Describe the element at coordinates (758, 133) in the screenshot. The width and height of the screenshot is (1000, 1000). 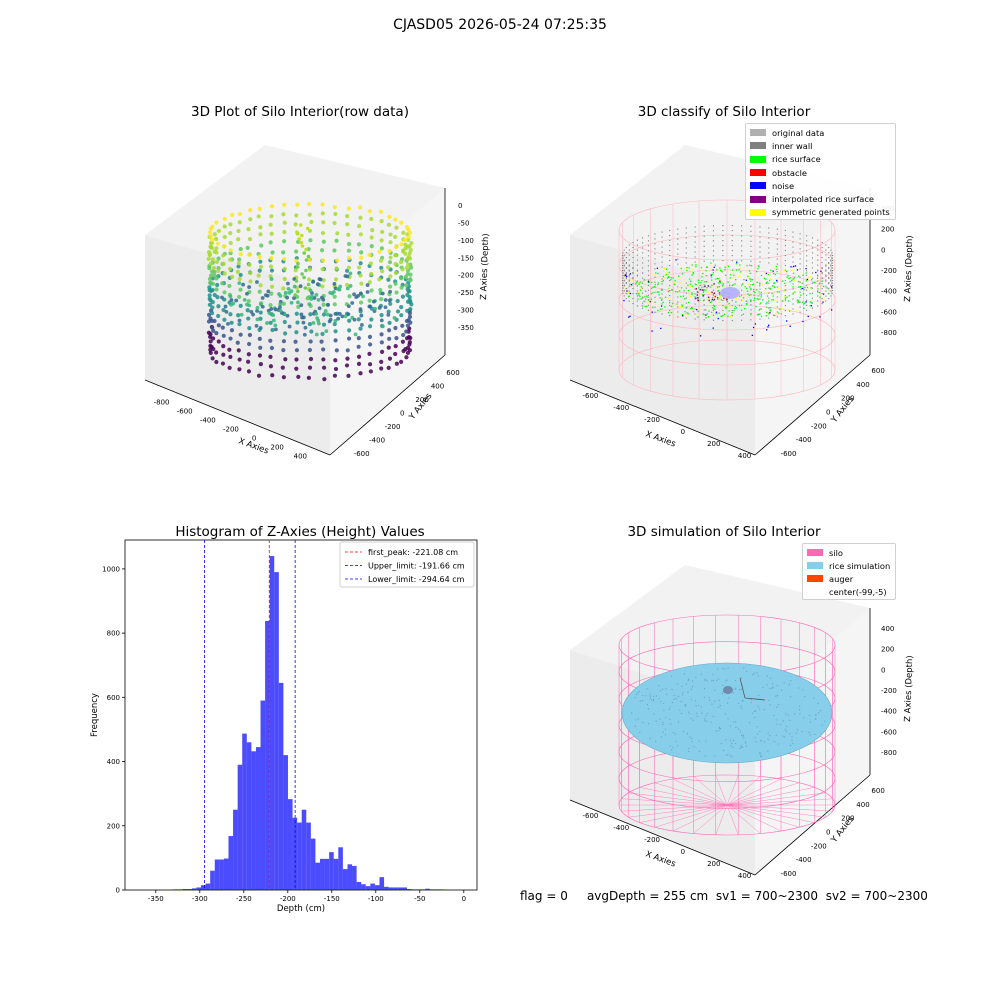
I see `legend-swatch` at that location.